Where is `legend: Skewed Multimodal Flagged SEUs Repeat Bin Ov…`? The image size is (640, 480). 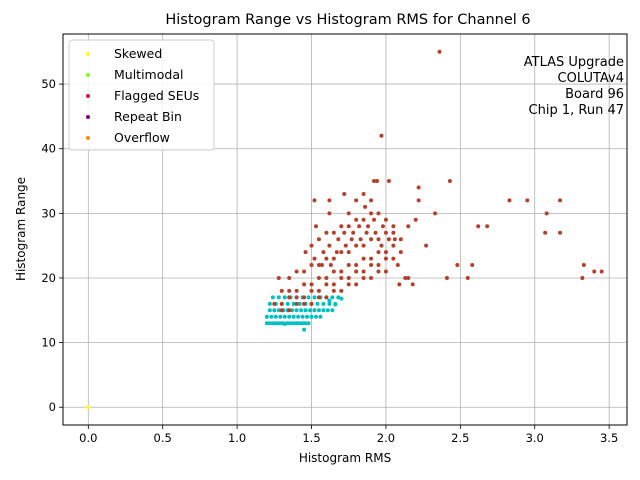 legend: Skewed Multimodal Flagged SEUs Repeat Bin Ov… is located at coordinates (141, 95).